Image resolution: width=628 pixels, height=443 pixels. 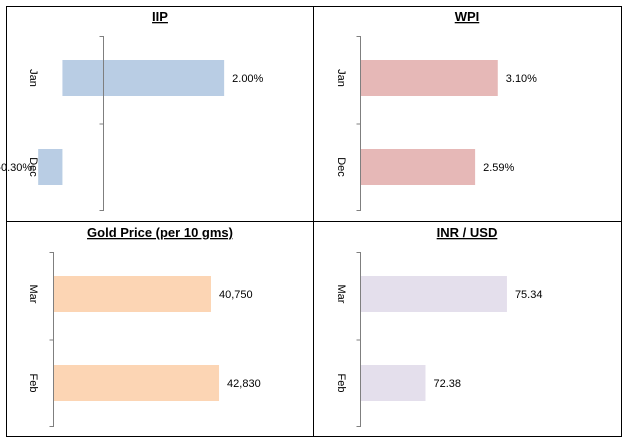 I want to click on data-label: 72.38, so click(x=447, y=384).